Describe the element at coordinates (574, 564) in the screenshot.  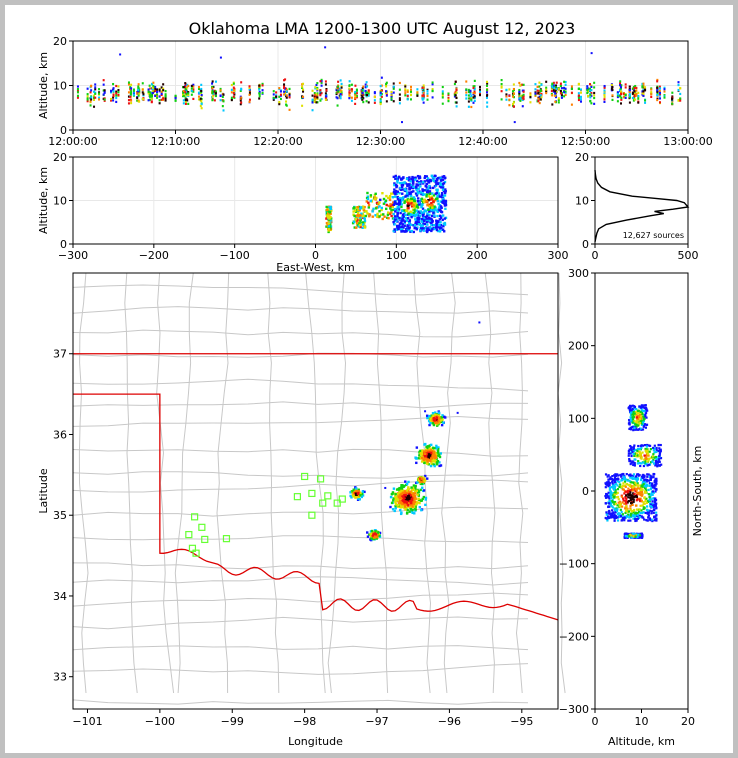
I see `y-tick-label: −100` at that location.